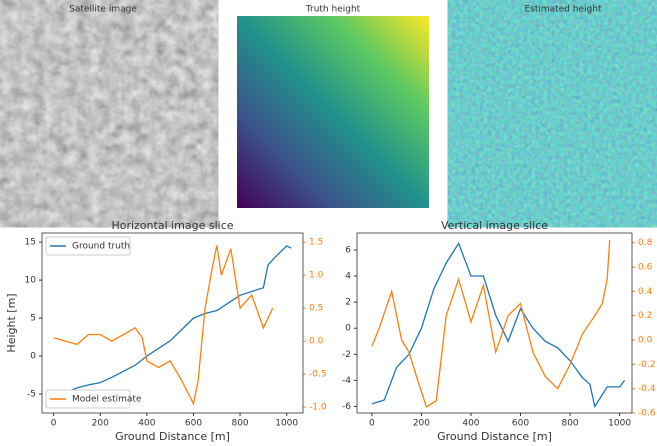 The image size is (657, 446). What do you see at coordinates (645, 316) in the screenshot?
I see `y2-tick-label: 0.2` at bounding box center [645, 316].